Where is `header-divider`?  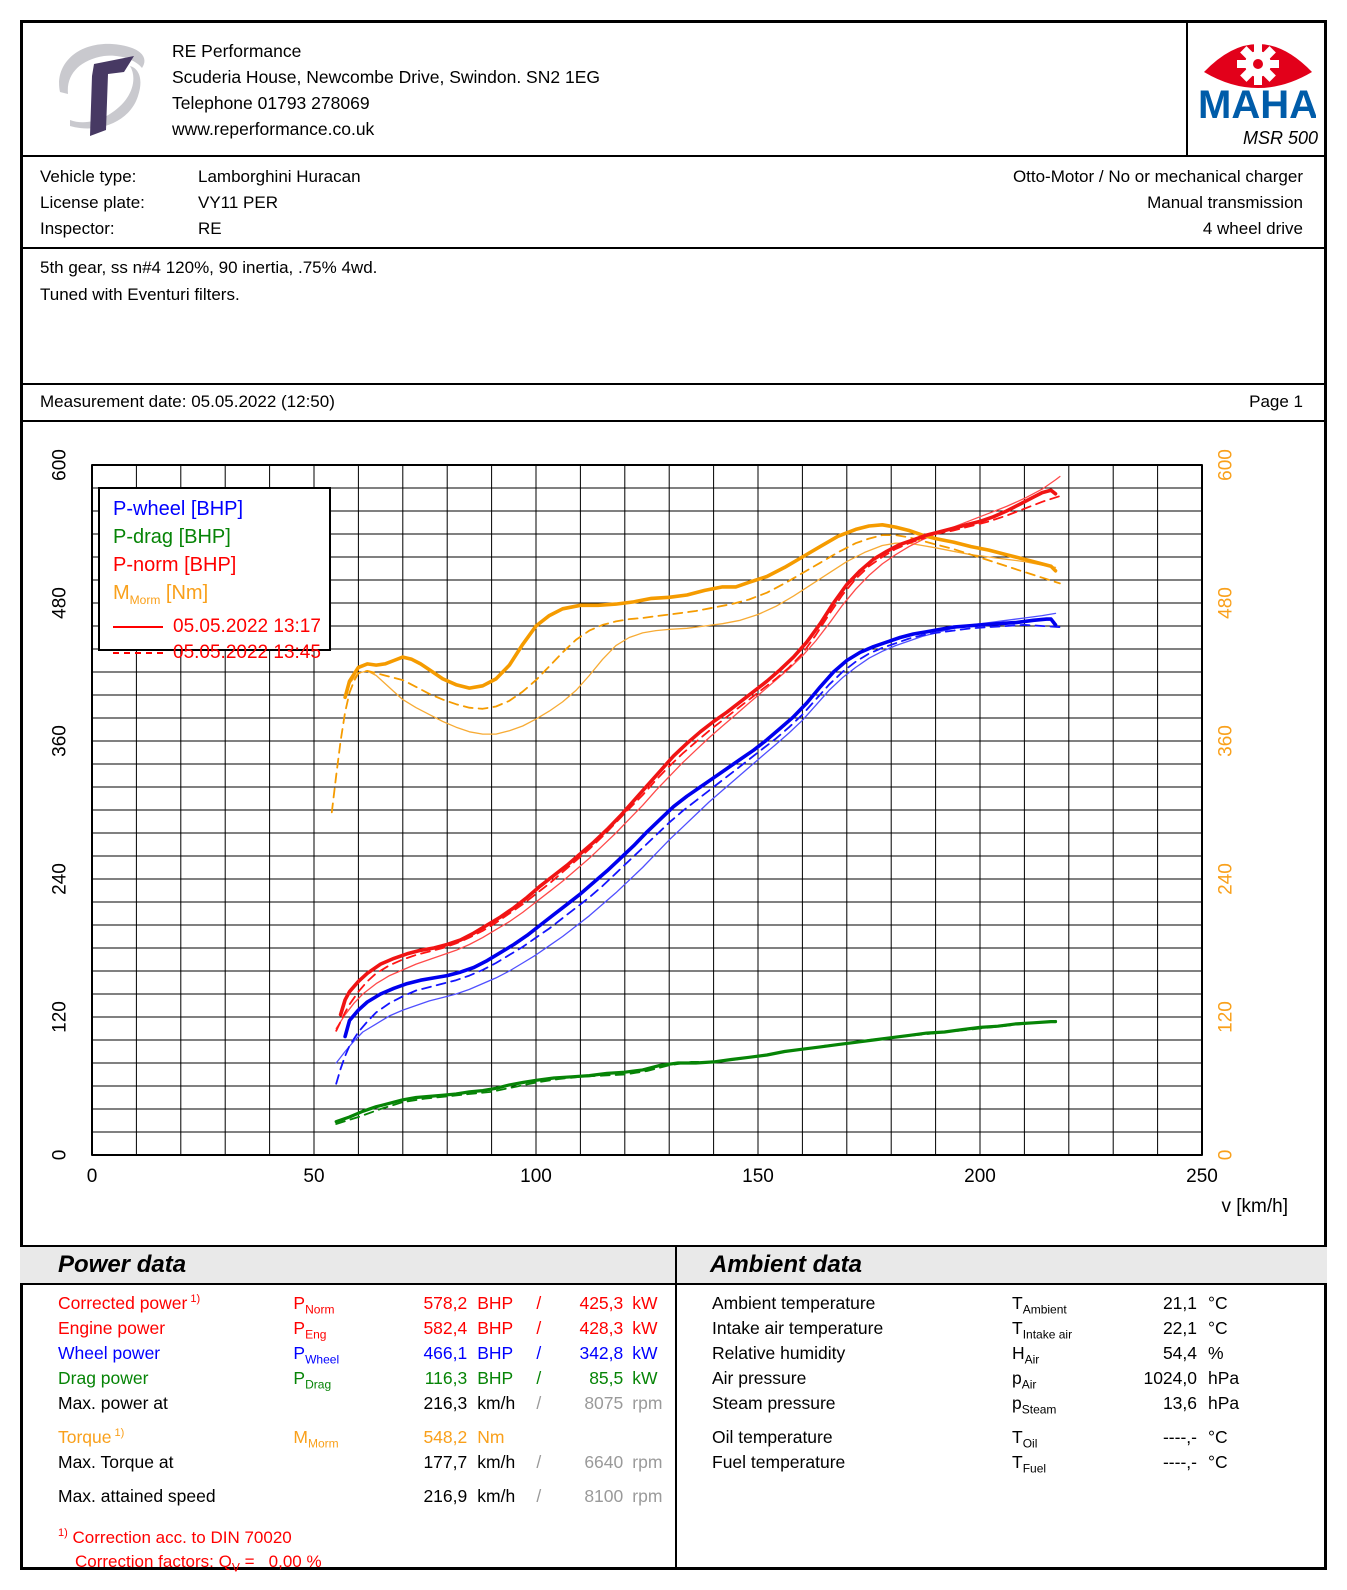 header-divider is located at coordinates (1187, 88).